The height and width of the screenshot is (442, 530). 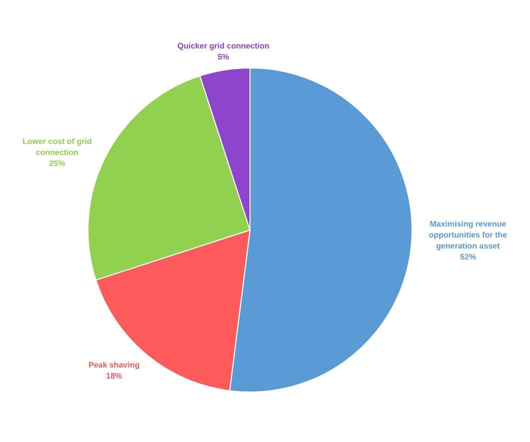 I want to click on slice-label: Quicker grid connection, so click(x=223, y=46).